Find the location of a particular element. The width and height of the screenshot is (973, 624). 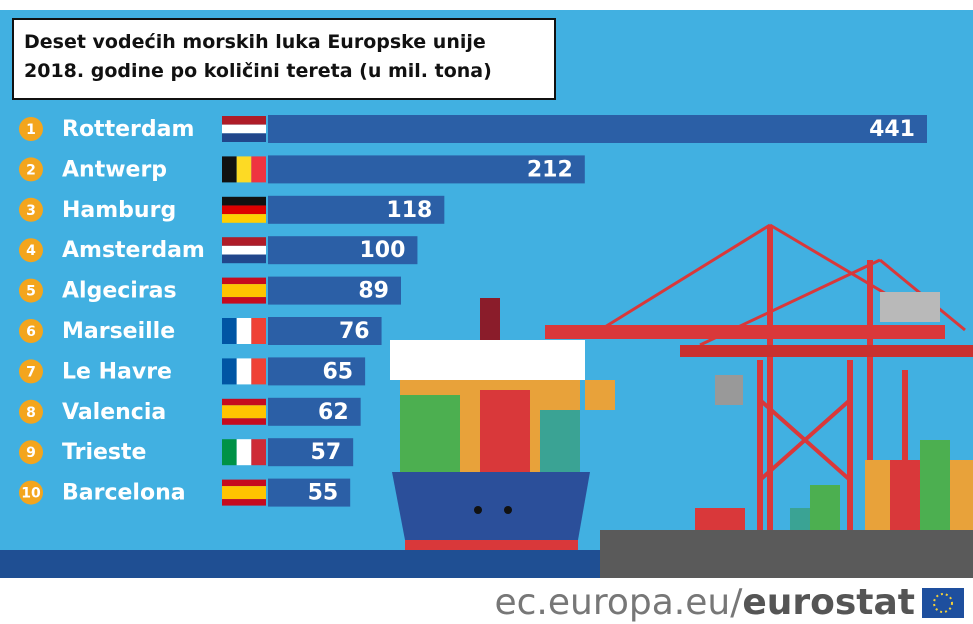

value-label: 100 is located at coordinates (382, 250).